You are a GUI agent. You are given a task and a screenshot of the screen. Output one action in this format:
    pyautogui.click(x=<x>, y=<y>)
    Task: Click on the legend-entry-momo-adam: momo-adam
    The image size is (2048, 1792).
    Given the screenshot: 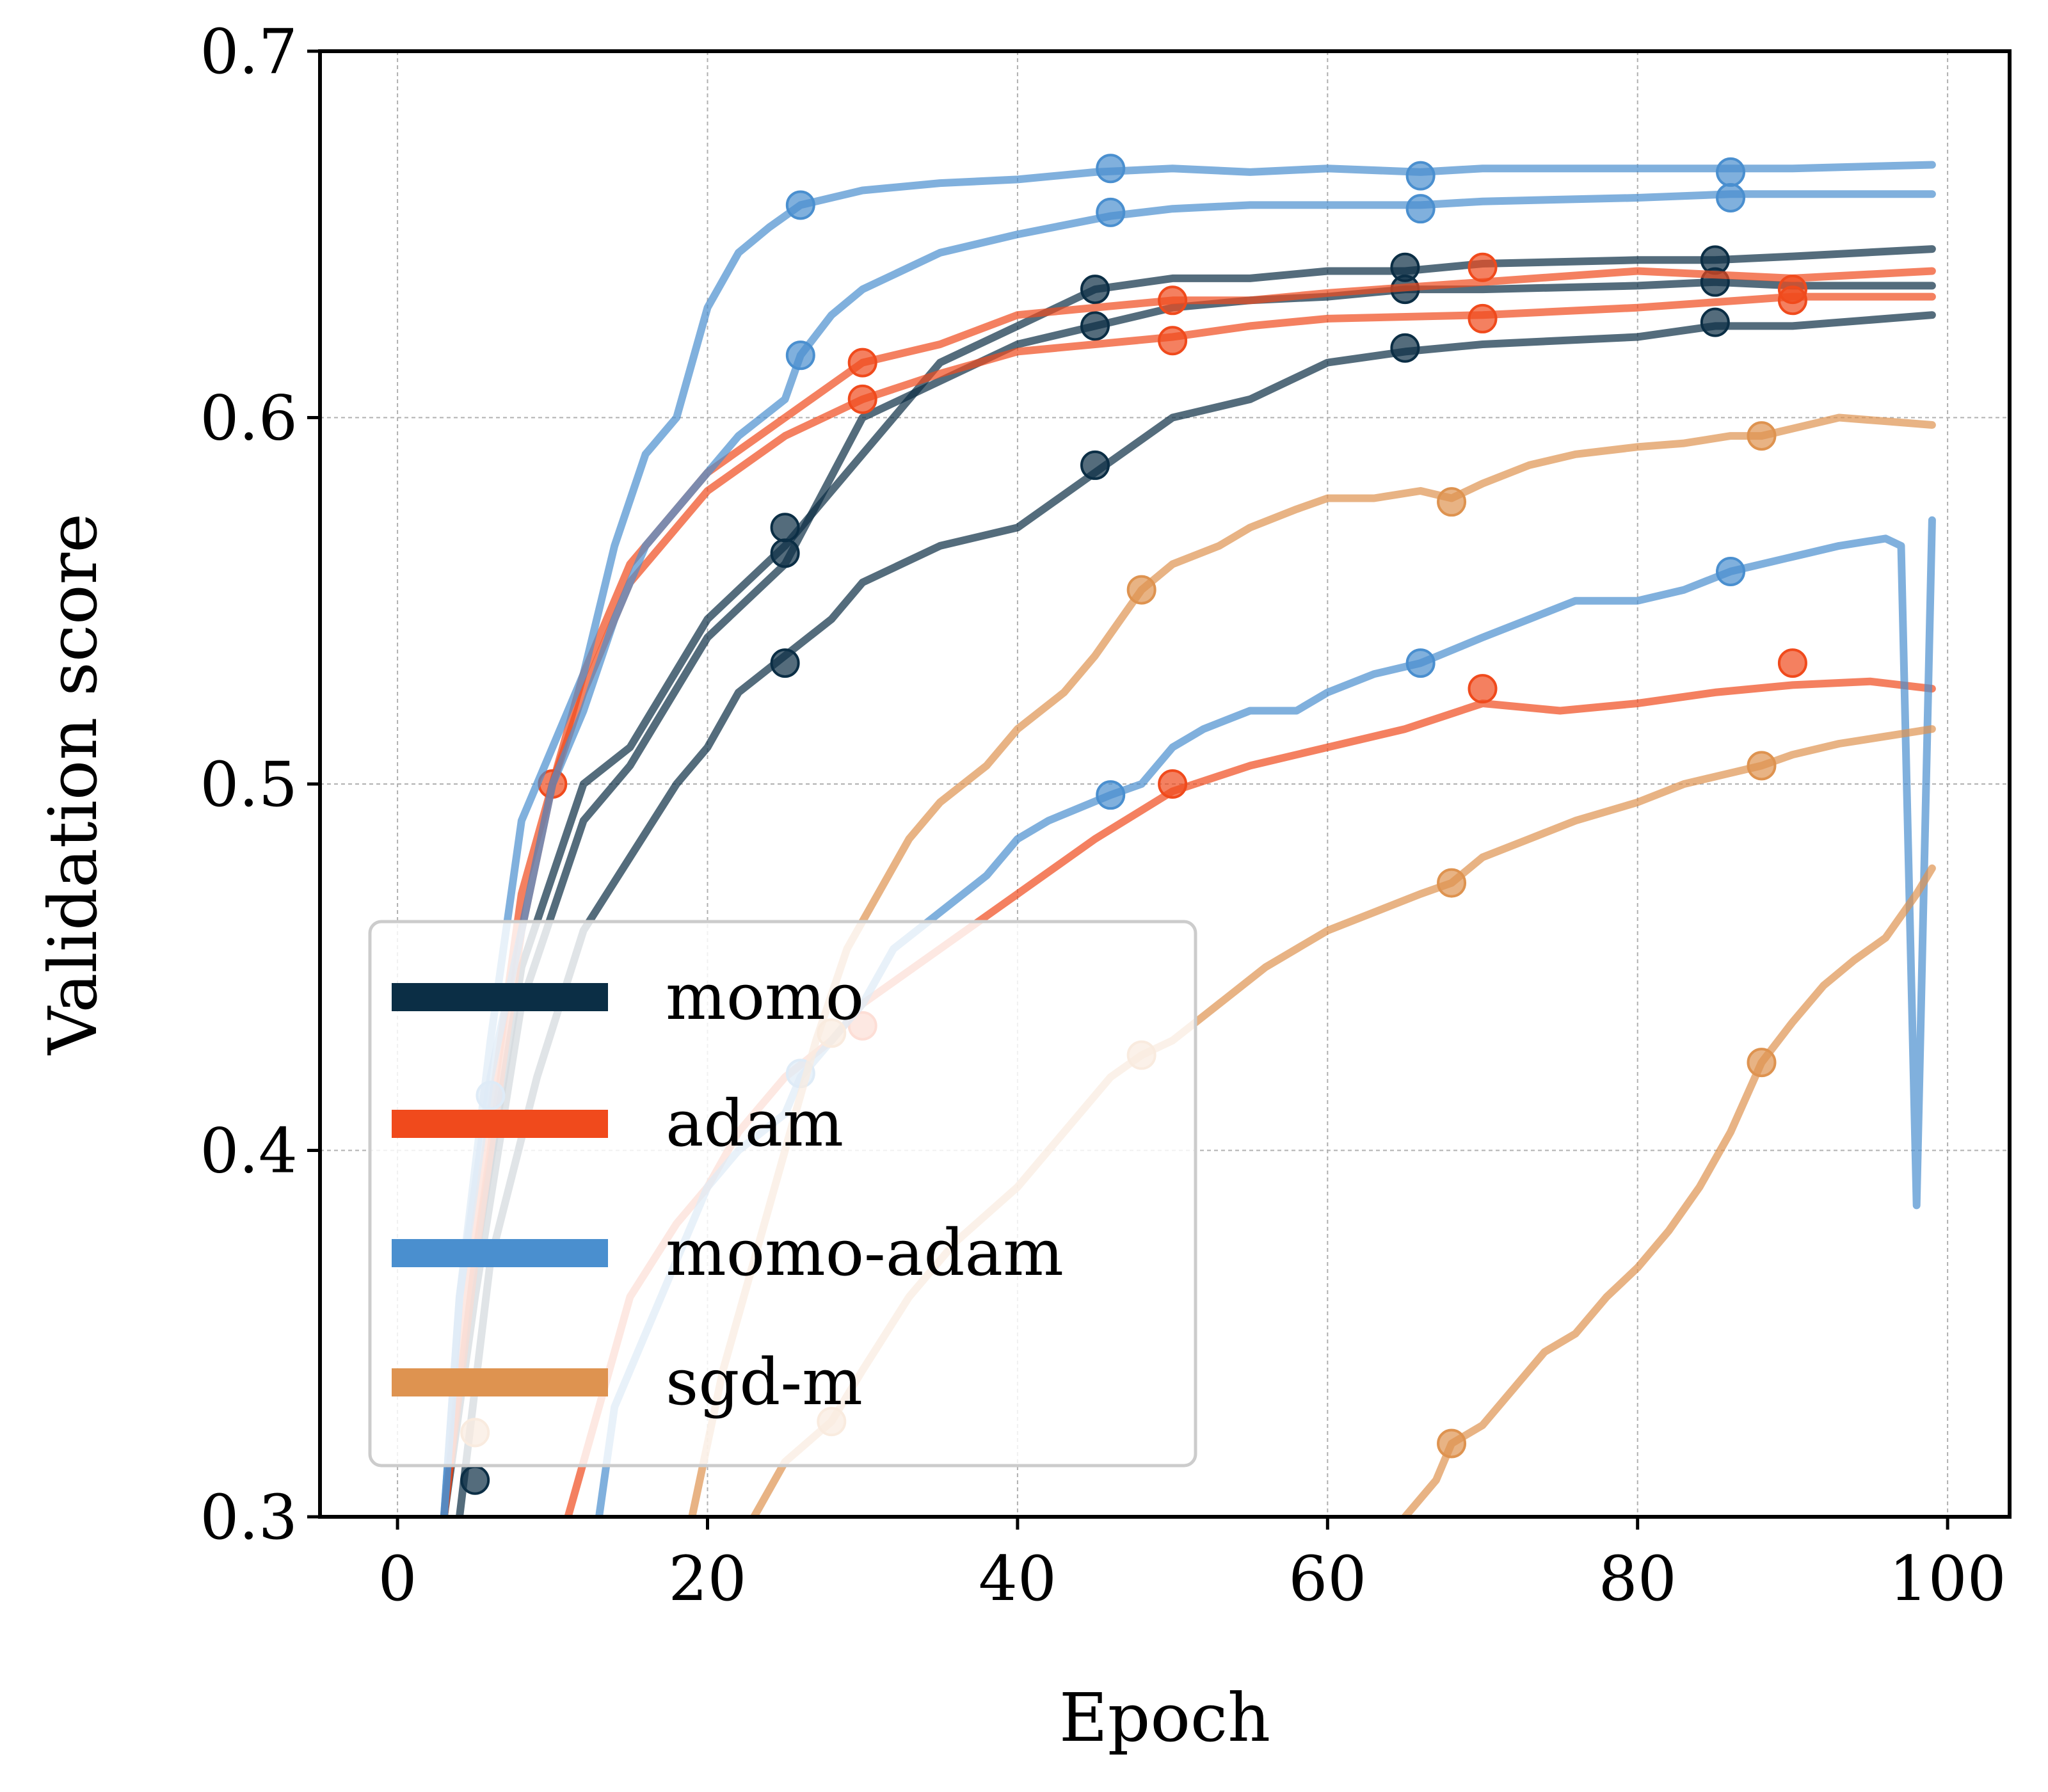 What is the action you would take?
    pyautogui.click(x=728, y=1252)
    